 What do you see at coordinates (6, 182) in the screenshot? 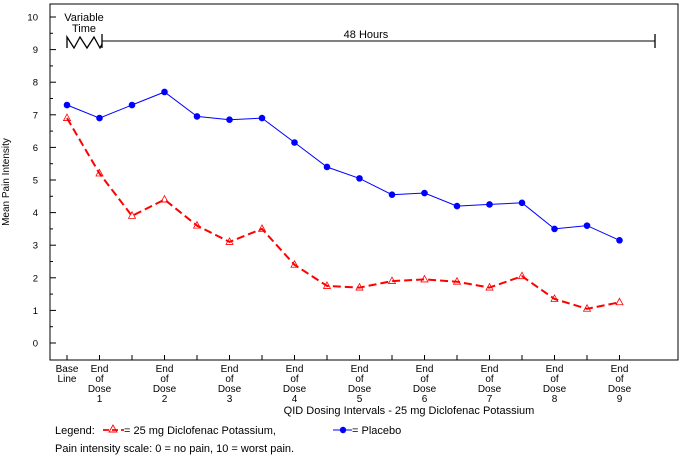
I see `y-axis-label: Mean Pain Intensity` at bounding box center [6, 182].